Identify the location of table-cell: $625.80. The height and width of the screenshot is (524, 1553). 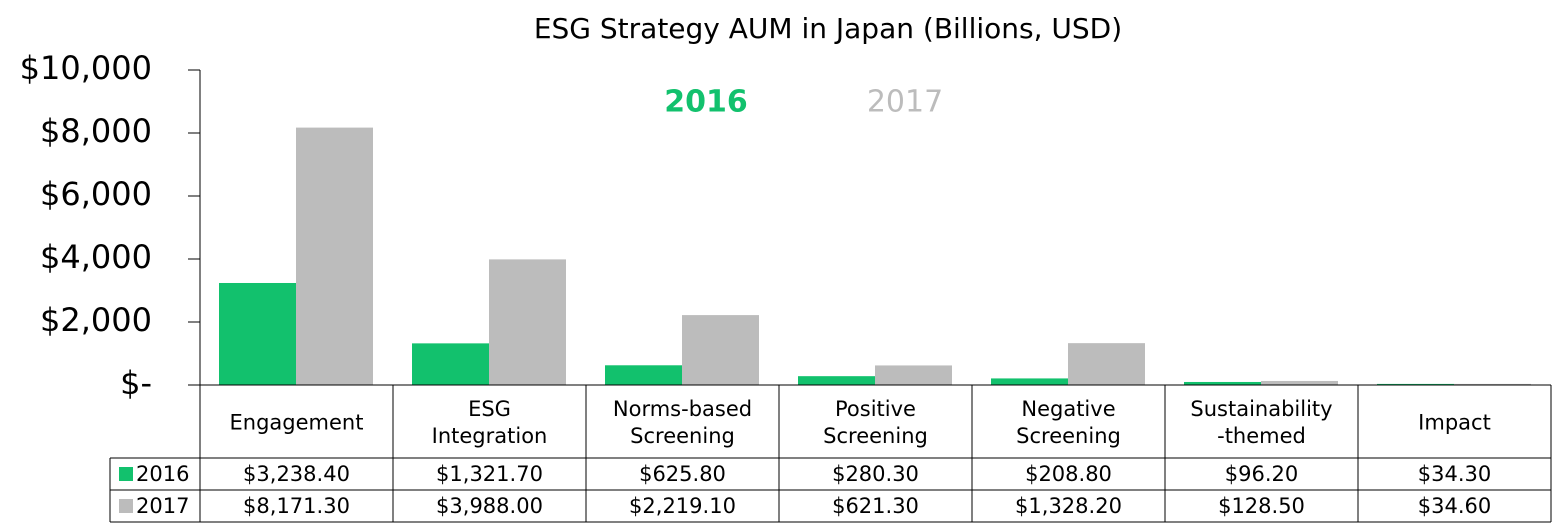
(682, 474).